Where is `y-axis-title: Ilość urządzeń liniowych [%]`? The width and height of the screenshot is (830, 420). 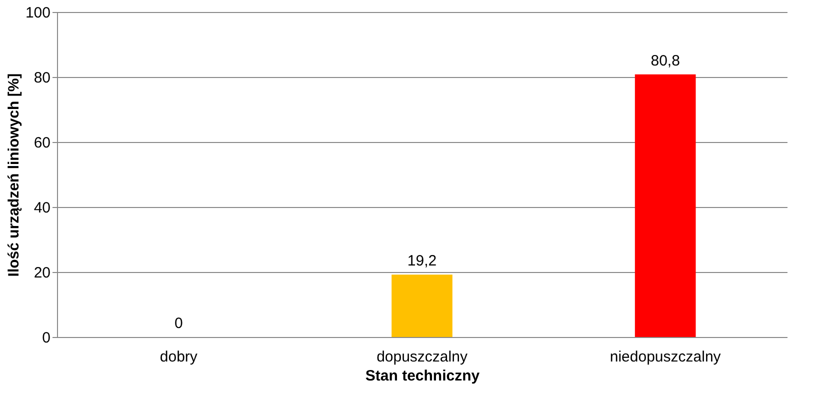
y-axis-title: Ilość urządzeń liniowych [%] is located at coordinates (13, 175).